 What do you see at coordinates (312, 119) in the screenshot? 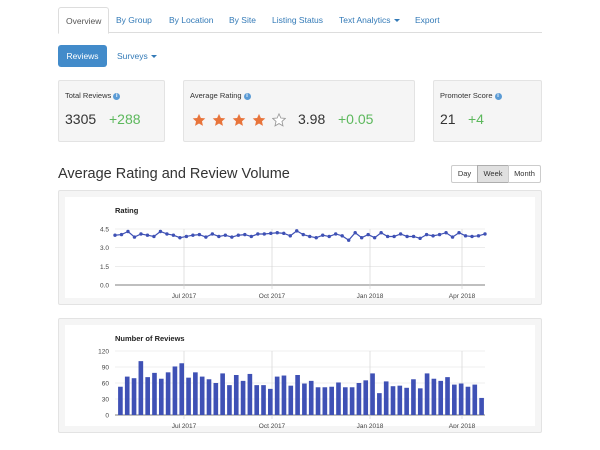
I see `average-rating-value: 3.98` at bounding box center [312, 119].